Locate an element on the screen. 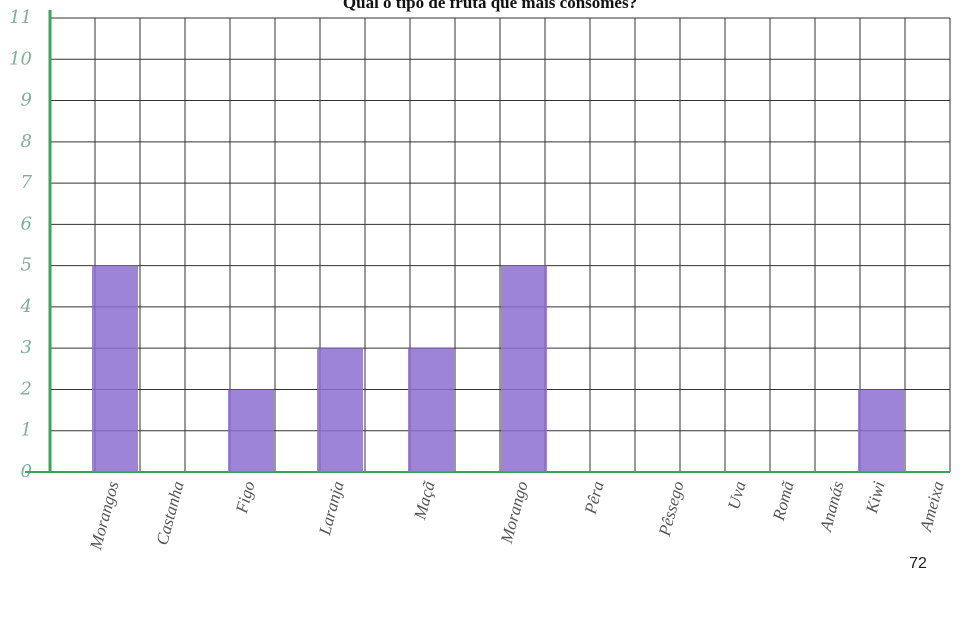  y-tick-label: 10 is located at coordinates (20, 58).